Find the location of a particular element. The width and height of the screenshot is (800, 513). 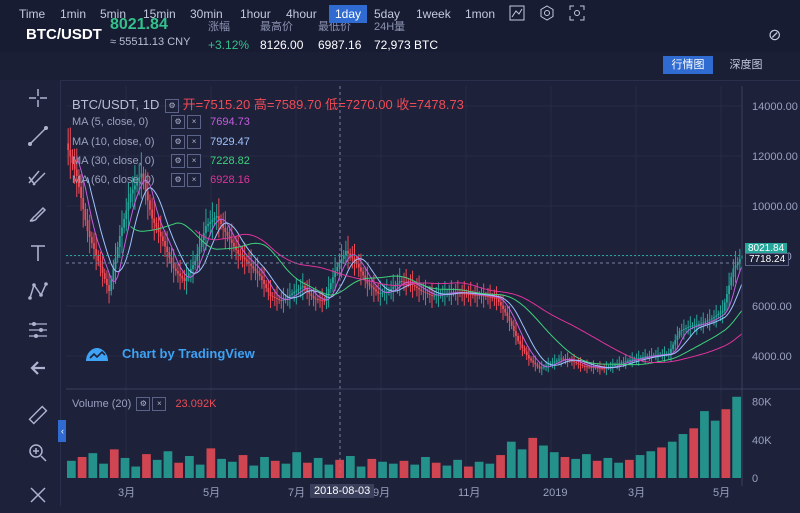

zoom-in-icon is located at coordinates (38, 457).